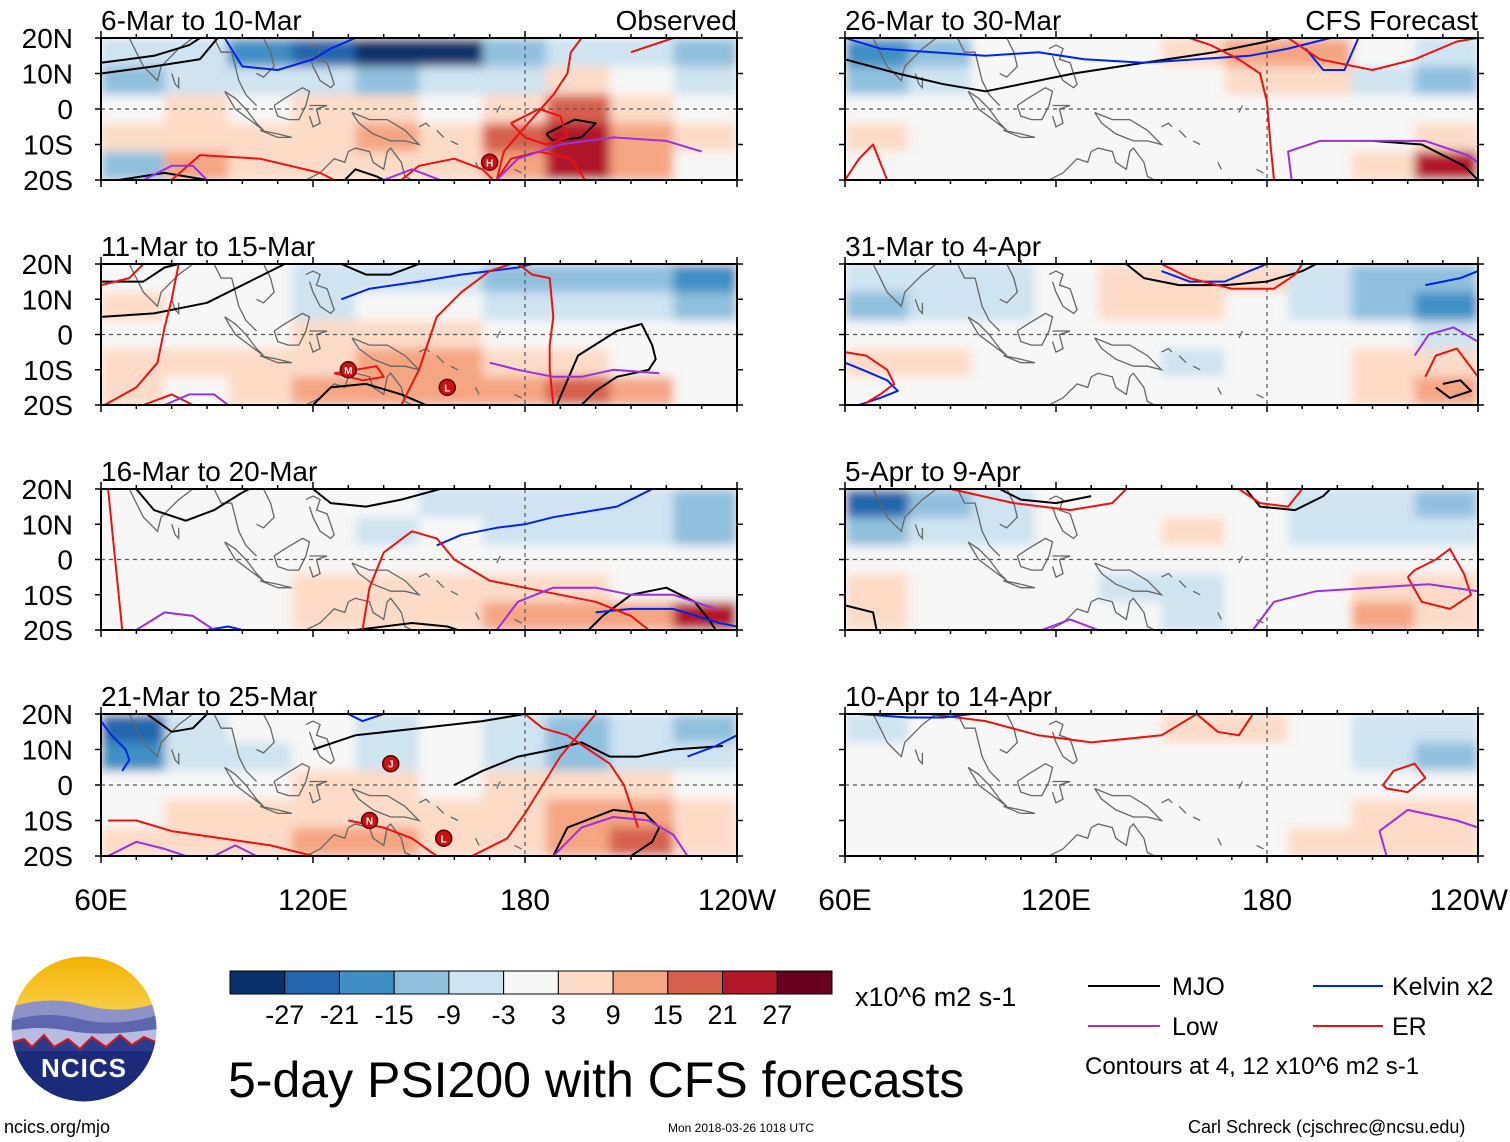 Image resolution: width=1510 pixels, height=1142 pixels. I want to click on colorbar-tick-label: 21, so click(723, 1015).